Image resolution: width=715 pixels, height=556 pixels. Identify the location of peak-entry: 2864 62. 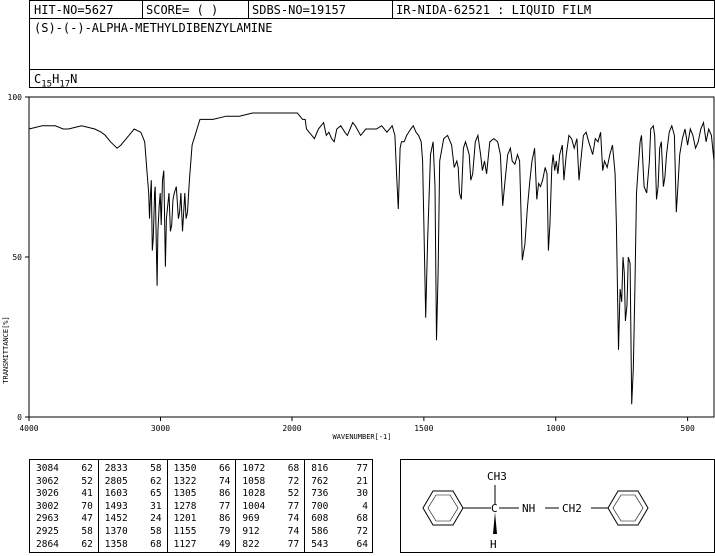
(64, 544).